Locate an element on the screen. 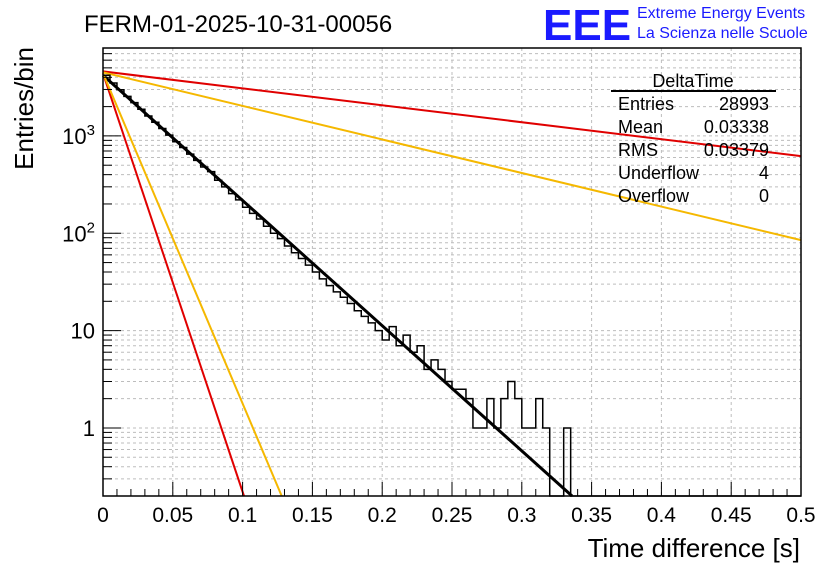  x-axis-title: Time difference [s] is located at coordinates (694, 548).